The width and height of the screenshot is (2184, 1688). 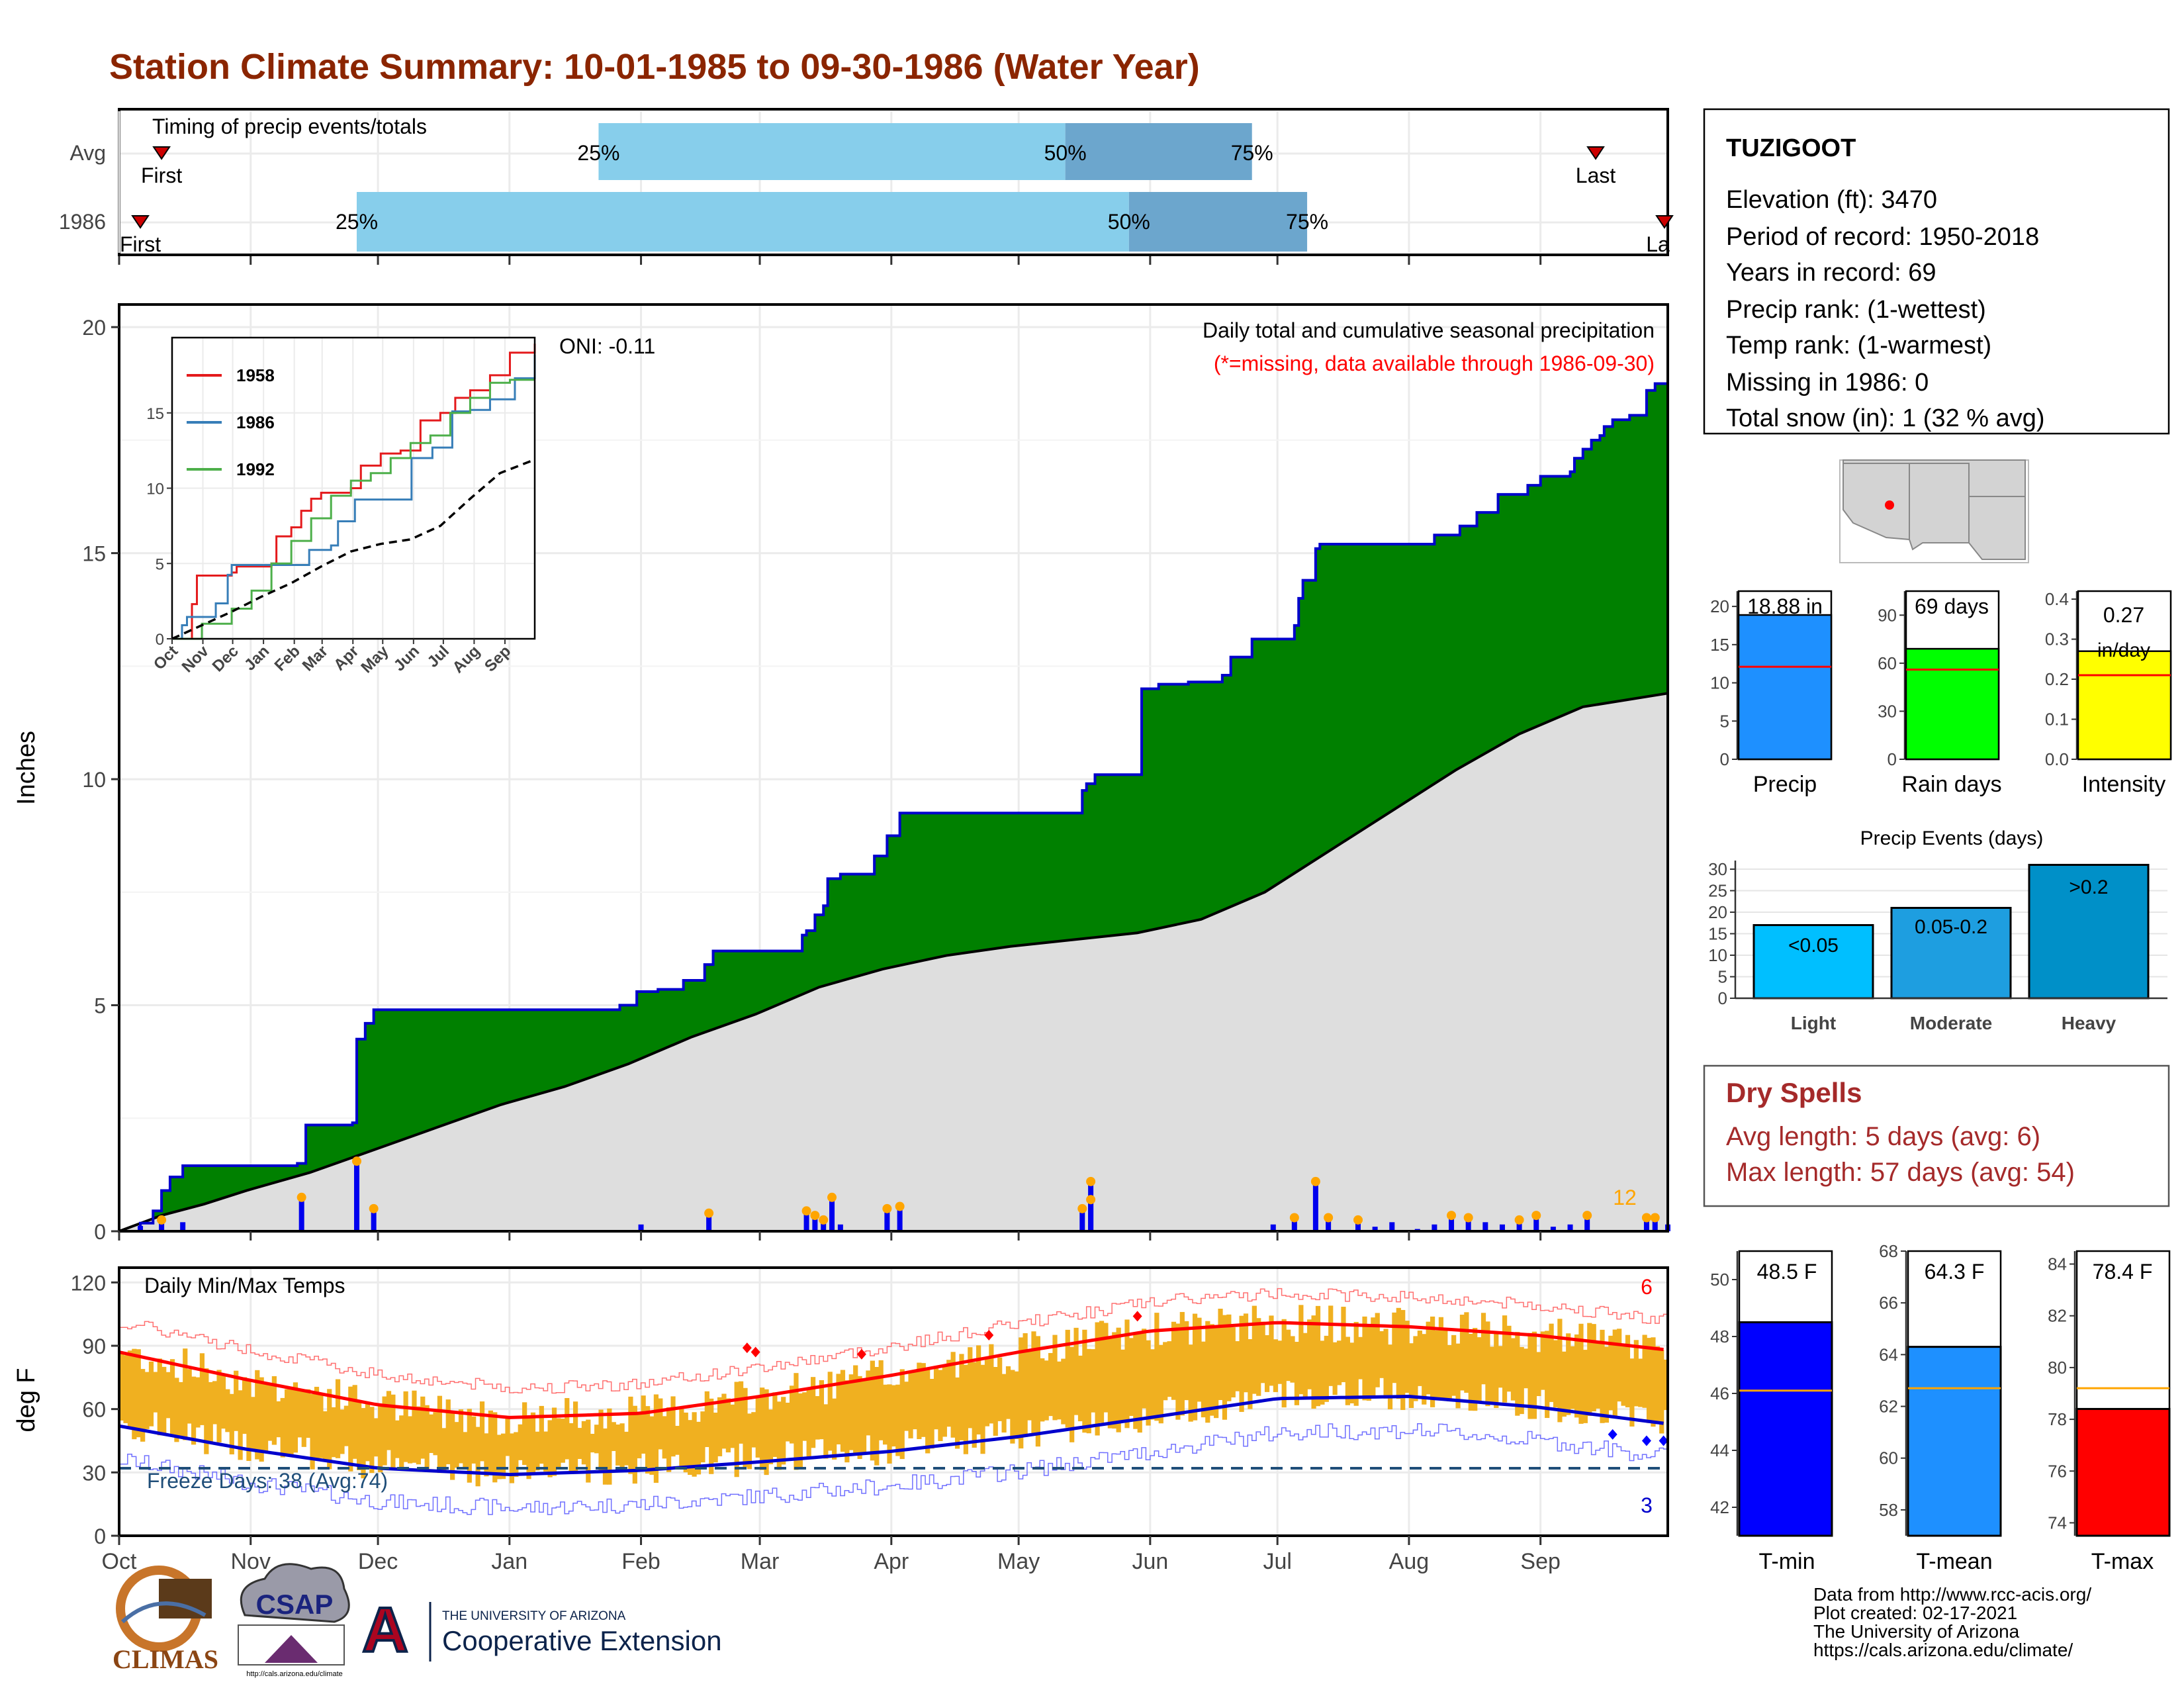 What do you see at coordinates (2124, 705) in the screenshot?
I see `intensity-bar` at bounding box center [2124, 705].